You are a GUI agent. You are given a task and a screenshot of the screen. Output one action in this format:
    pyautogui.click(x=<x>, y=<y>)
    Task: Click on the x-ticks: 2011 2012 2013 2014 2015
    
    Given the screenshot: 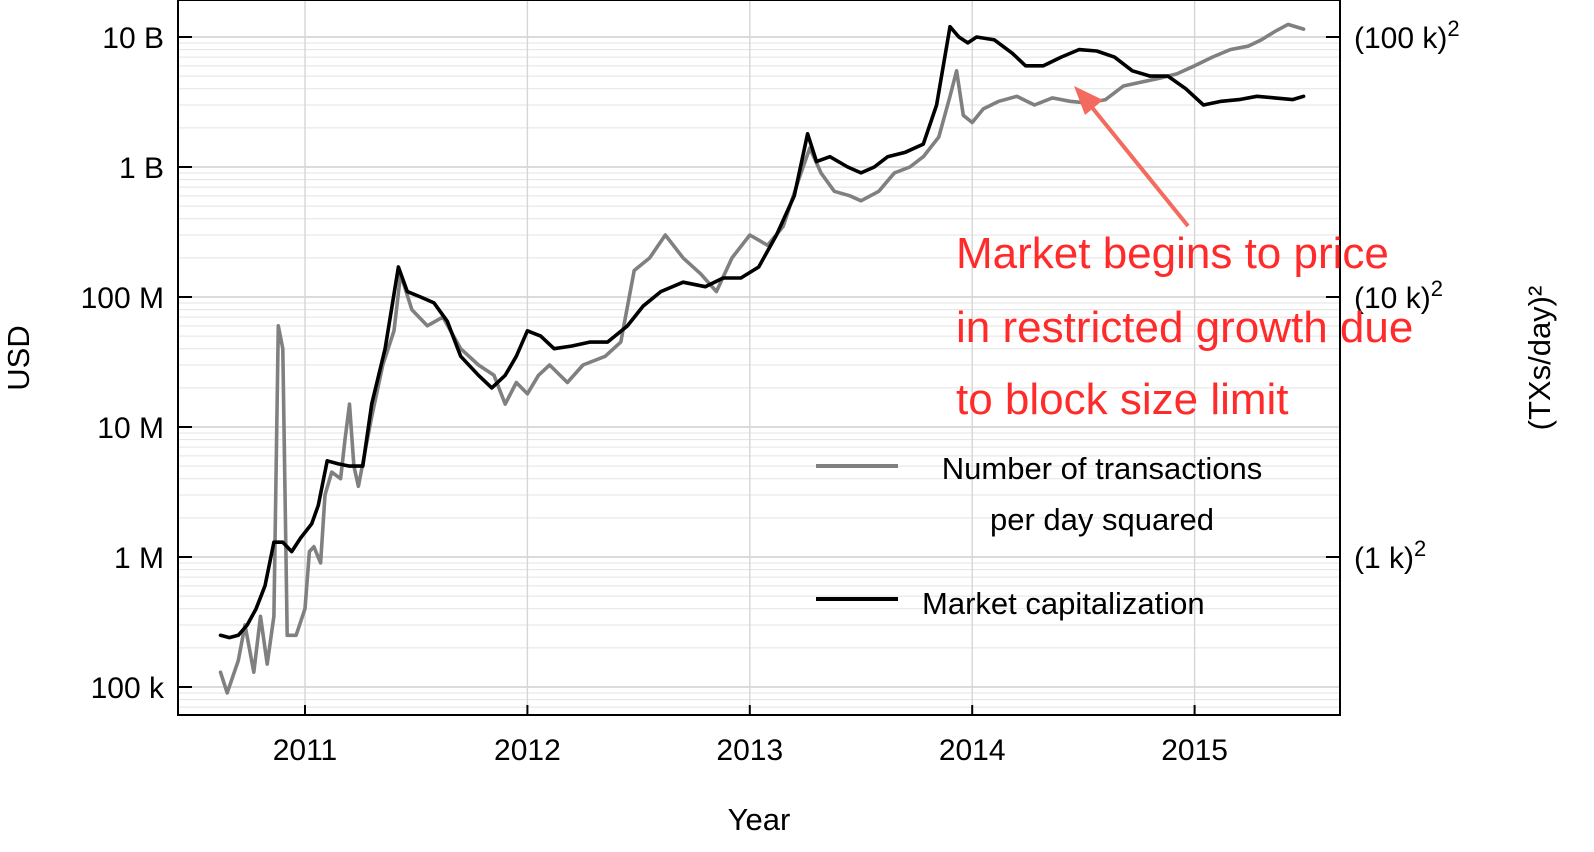 What is the action you would take?
    pyautogui.click(x=750, y=736)
    